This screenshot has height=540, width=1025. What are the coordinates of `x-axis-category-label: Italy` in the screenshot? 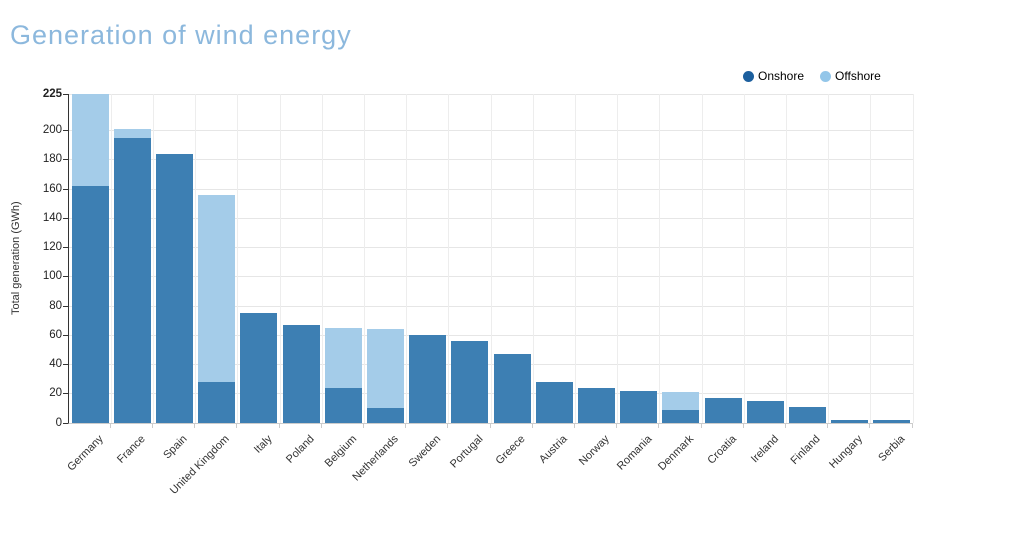 It's located at (263, 444).